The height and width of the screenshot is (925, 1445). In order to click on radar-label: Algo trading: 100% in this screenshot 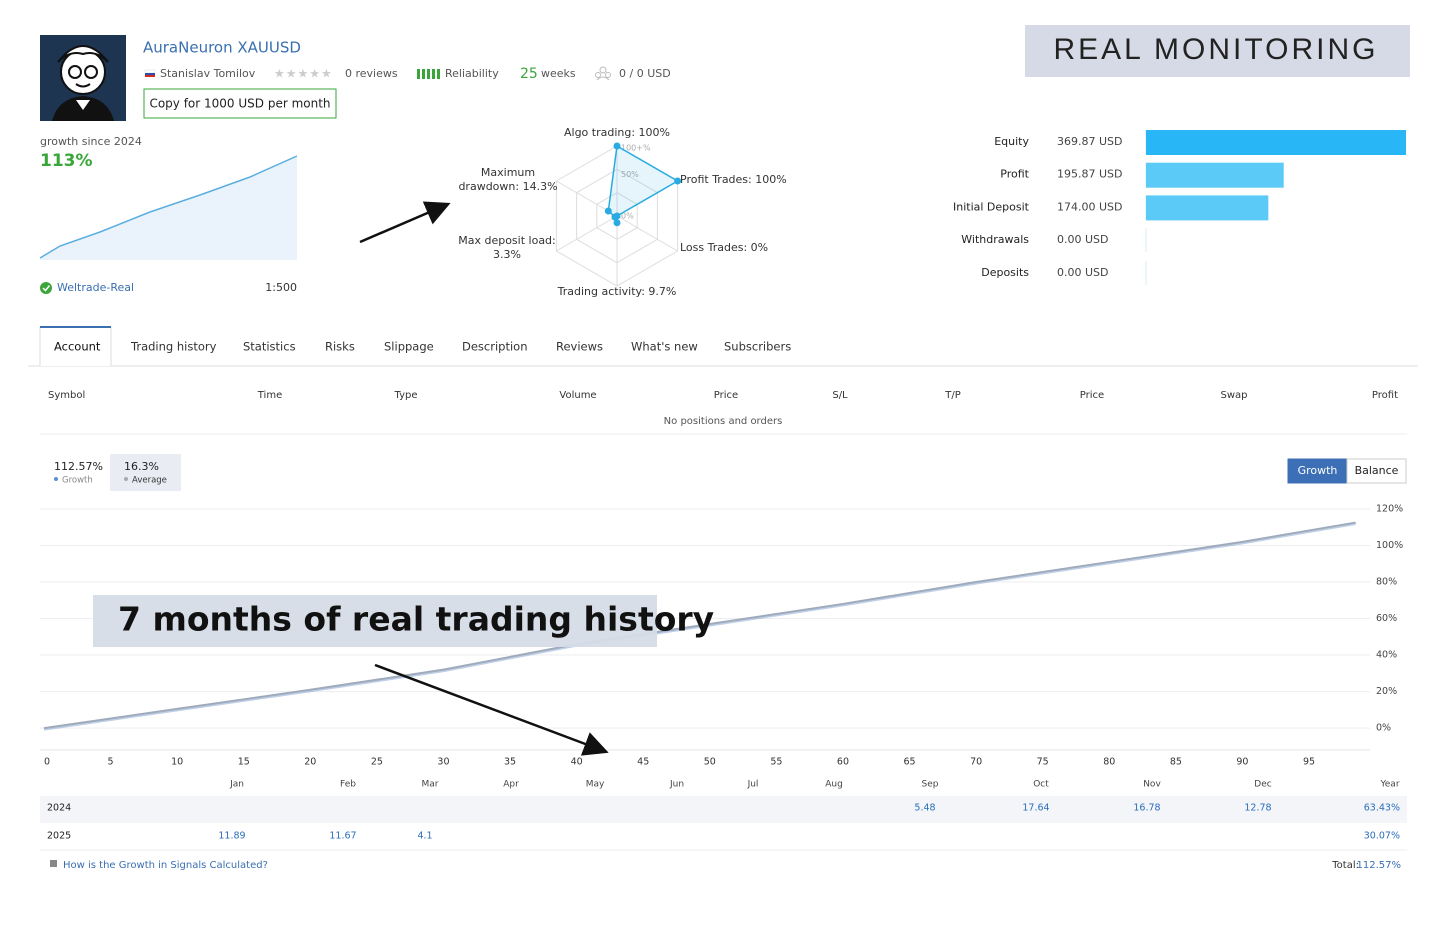, I will do `click(617, 132)`.